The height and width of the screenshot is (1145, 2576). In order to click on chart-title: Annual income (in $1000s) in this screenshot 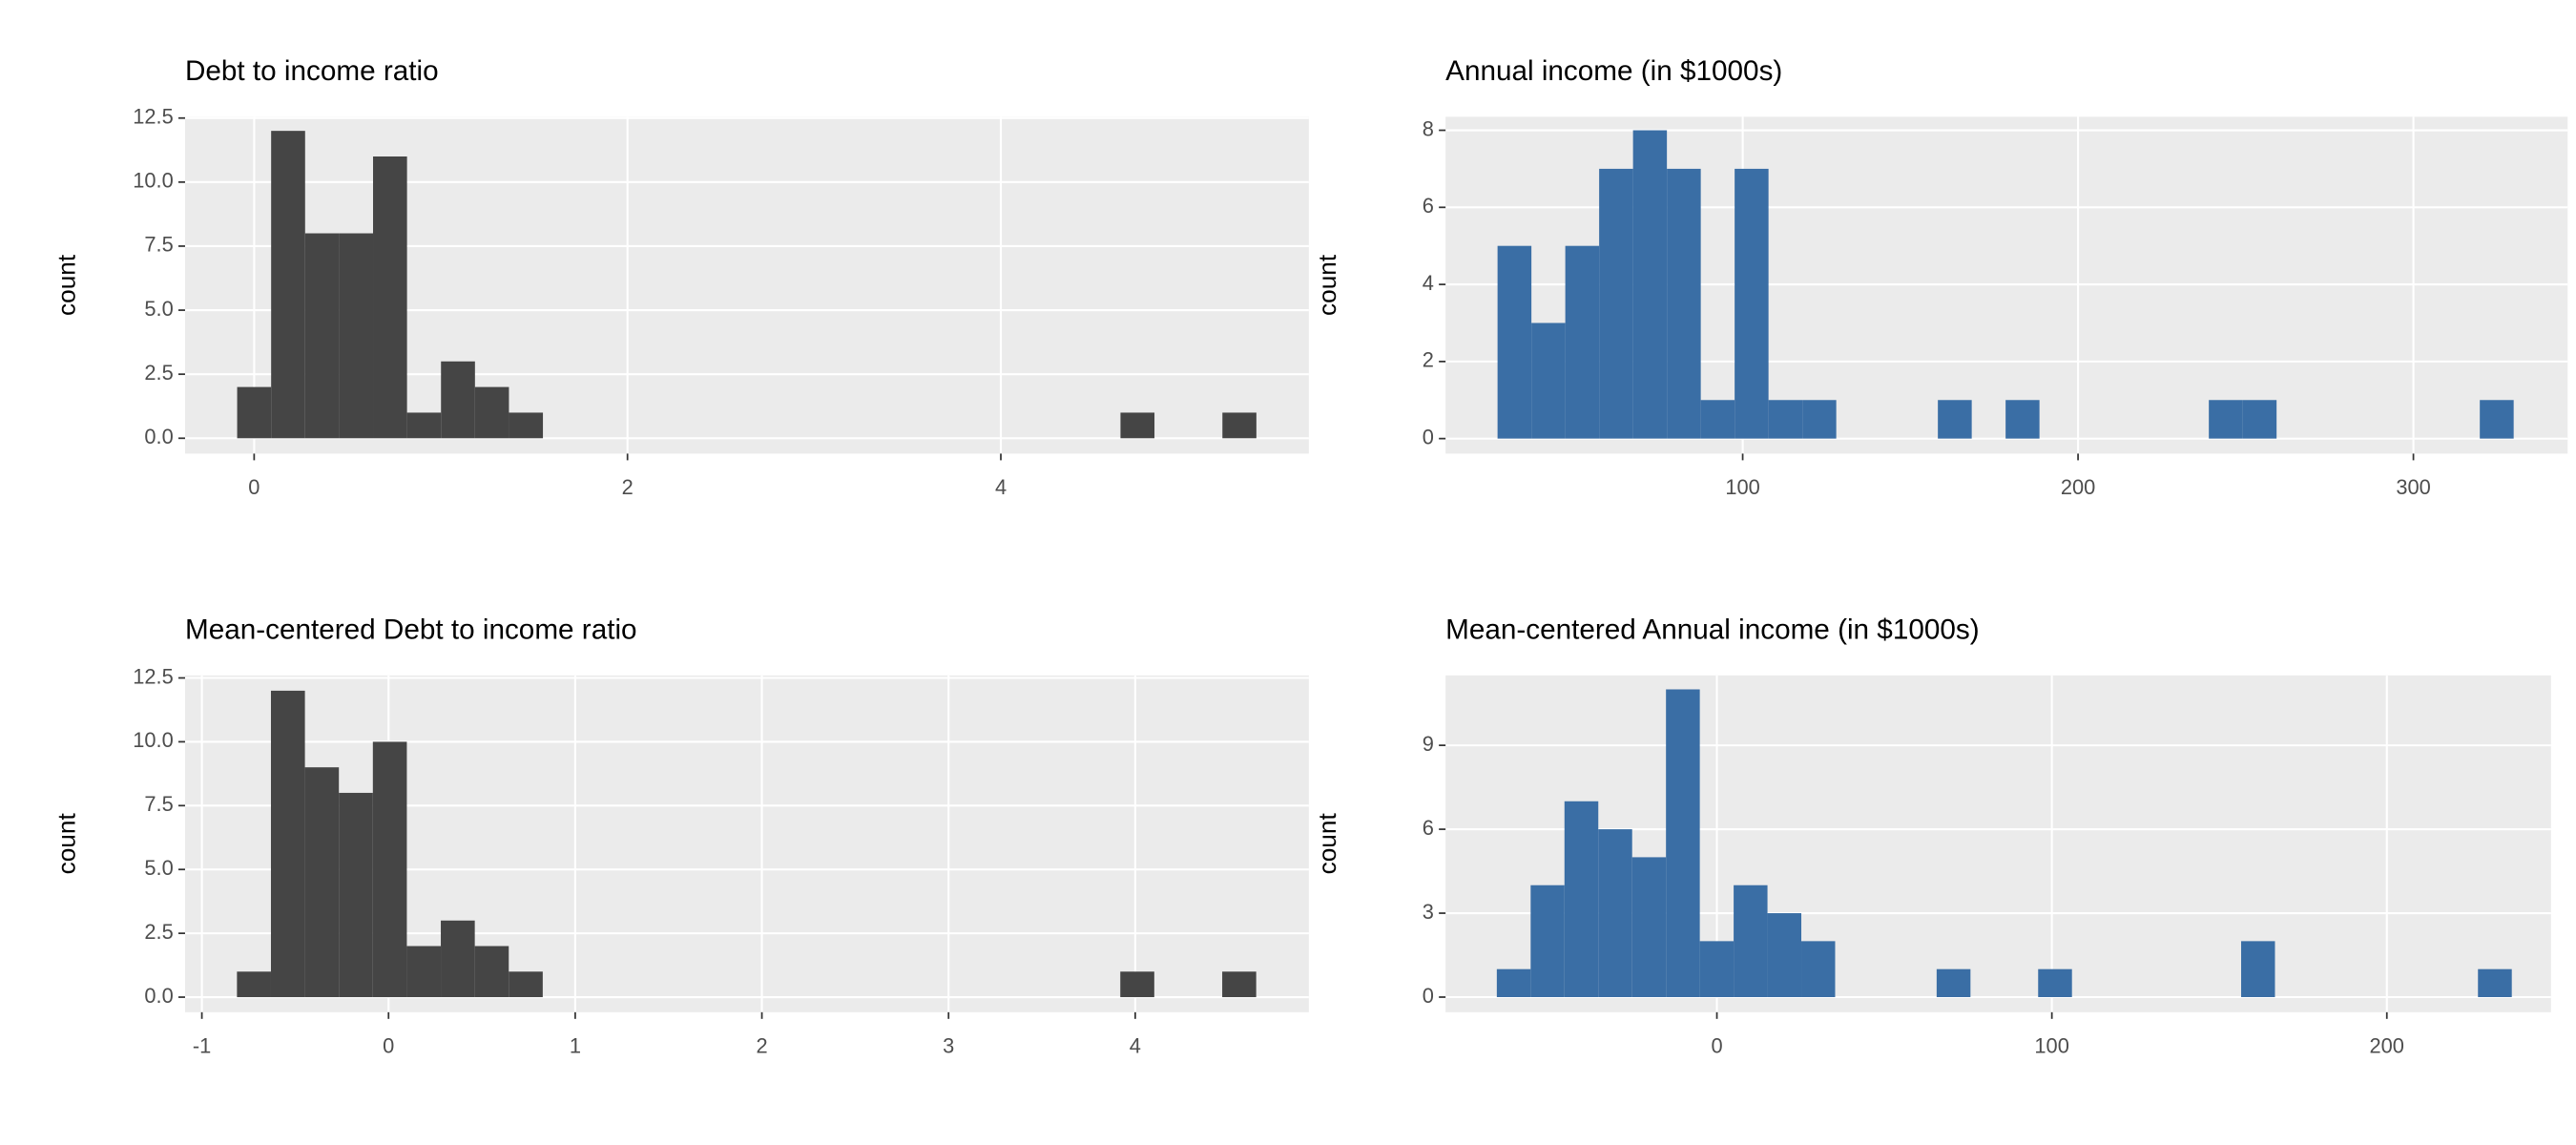, I will do `click(1613, 71)`.